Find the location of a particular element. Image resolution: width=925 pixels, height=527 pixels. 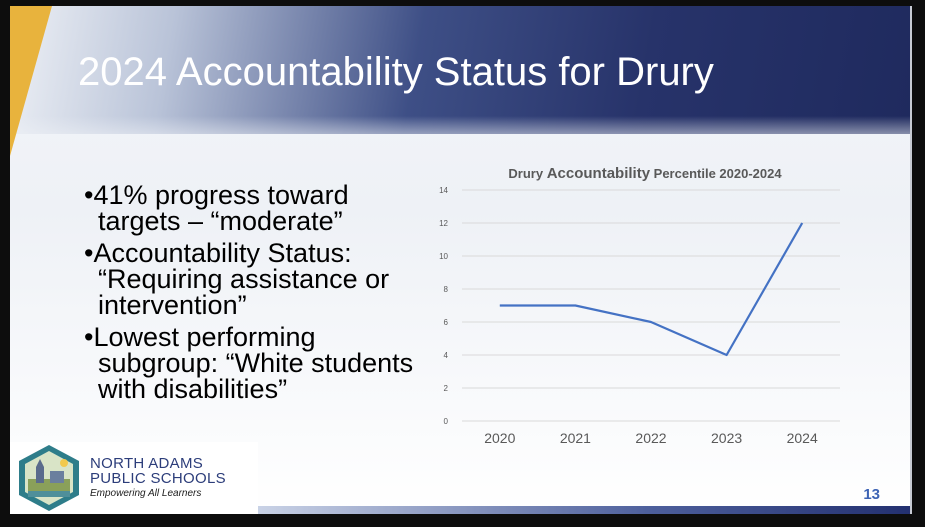

chart-y-axis: 0 2 4 6 8 10 12 14 is located at coordinates (443, 306).